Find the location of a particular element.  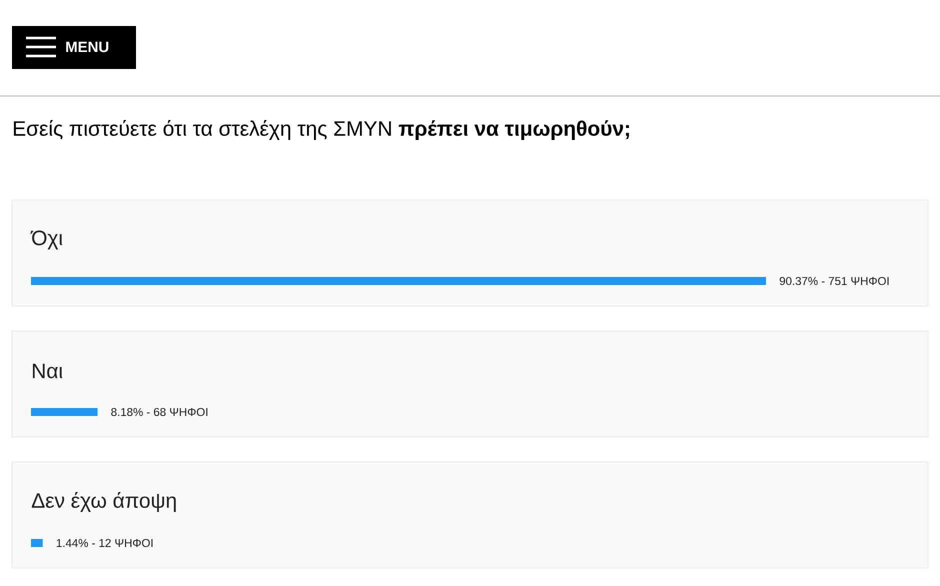

text: MENU is located at coordinates (87, 47).